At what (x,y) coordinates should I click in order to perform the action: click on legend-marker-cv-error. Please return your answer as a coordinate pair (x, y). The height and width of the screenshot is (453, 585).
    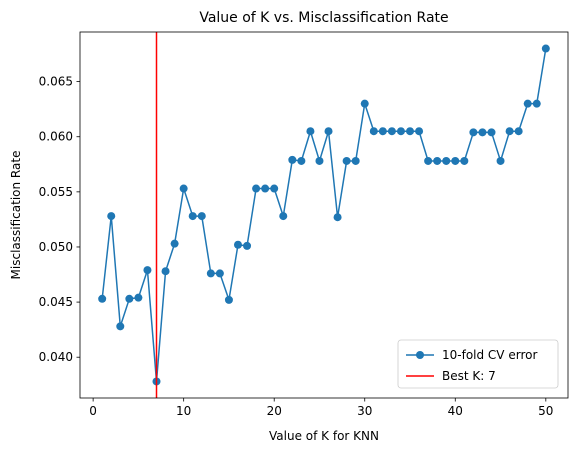
    Looking at the image, I should click on (420, 355).